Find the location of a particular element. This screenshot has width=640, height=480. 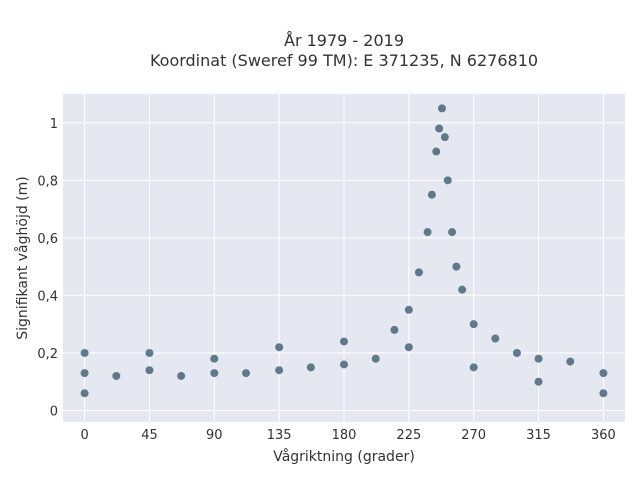

y-tick-labels: 0 0,2 0,4 0,6 0,8 1 is located at coordinates (47, 268).